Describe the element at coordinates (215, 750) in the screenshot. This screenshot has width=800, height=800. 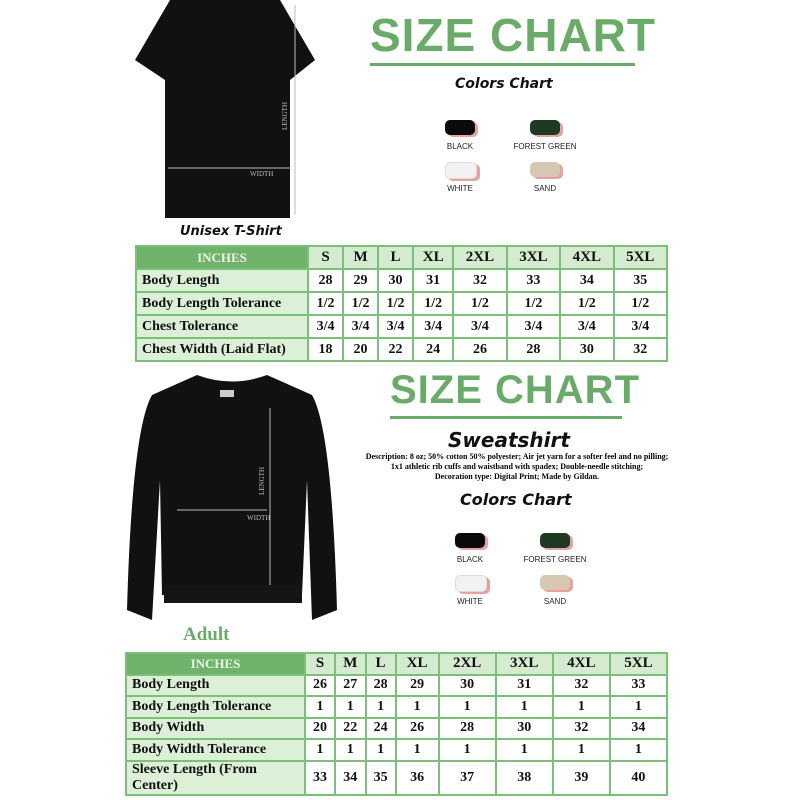
I see `row-label: Body Width Tolerance` at that location.